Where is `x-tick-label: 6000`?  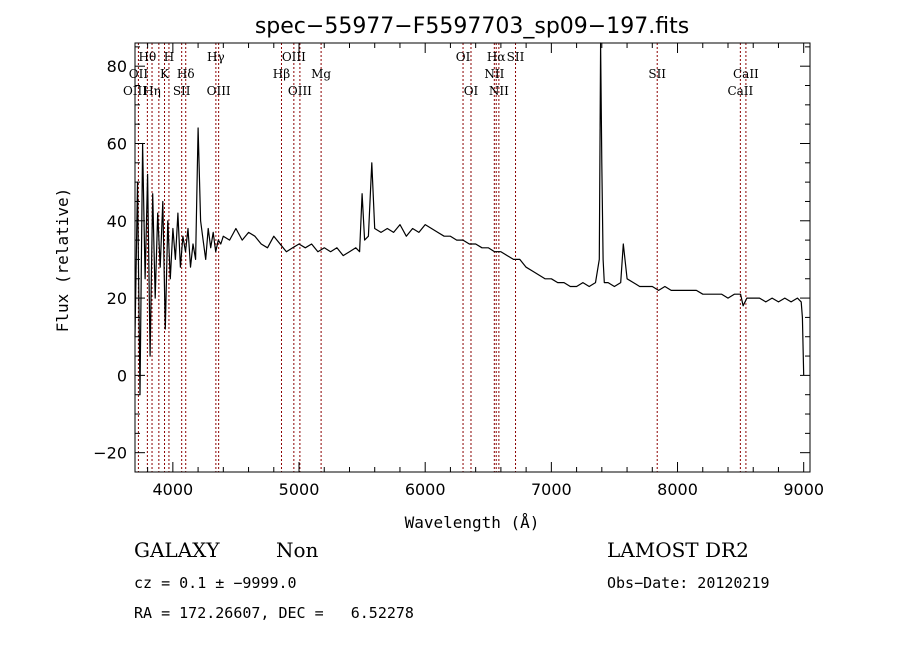
x-tick-label: 6000 is located at coordinates (425, 489).